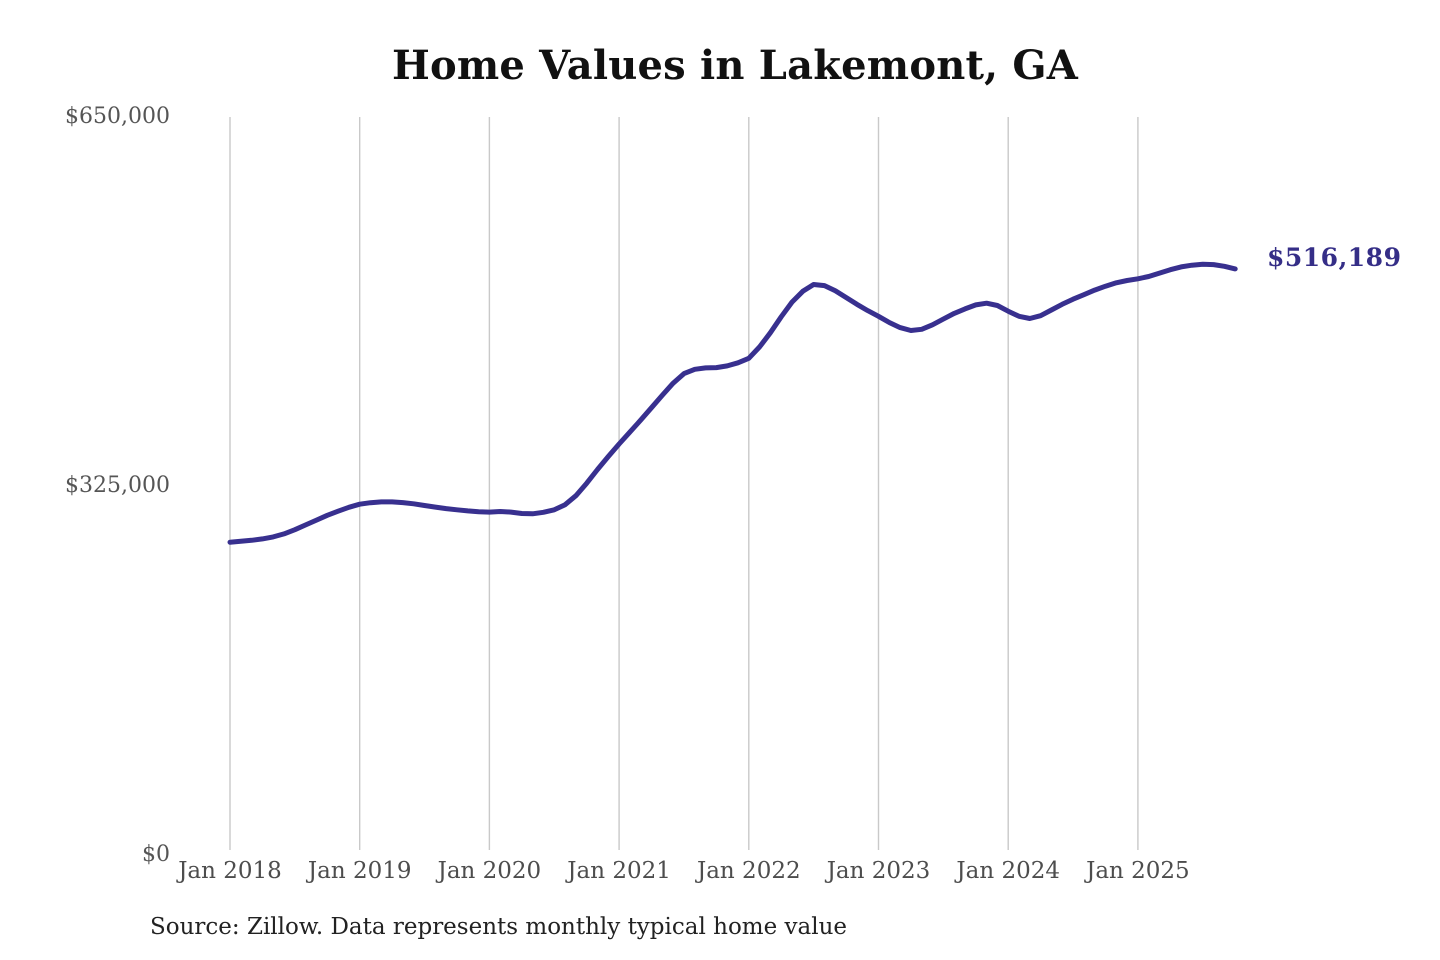 The height and width of the screenshot is (960, 1440). I want to click on y-tick-label-0: $0, so click(156, 854).